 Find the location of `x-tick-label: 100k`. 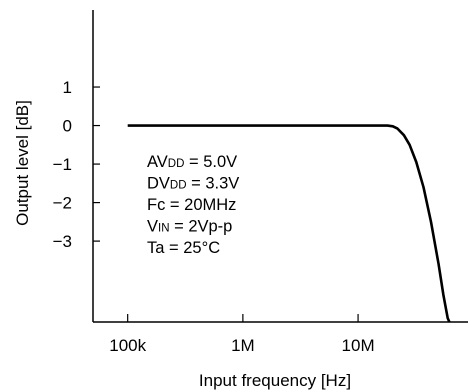

x-tick-label: 100k is located at coordinates (127, 345).